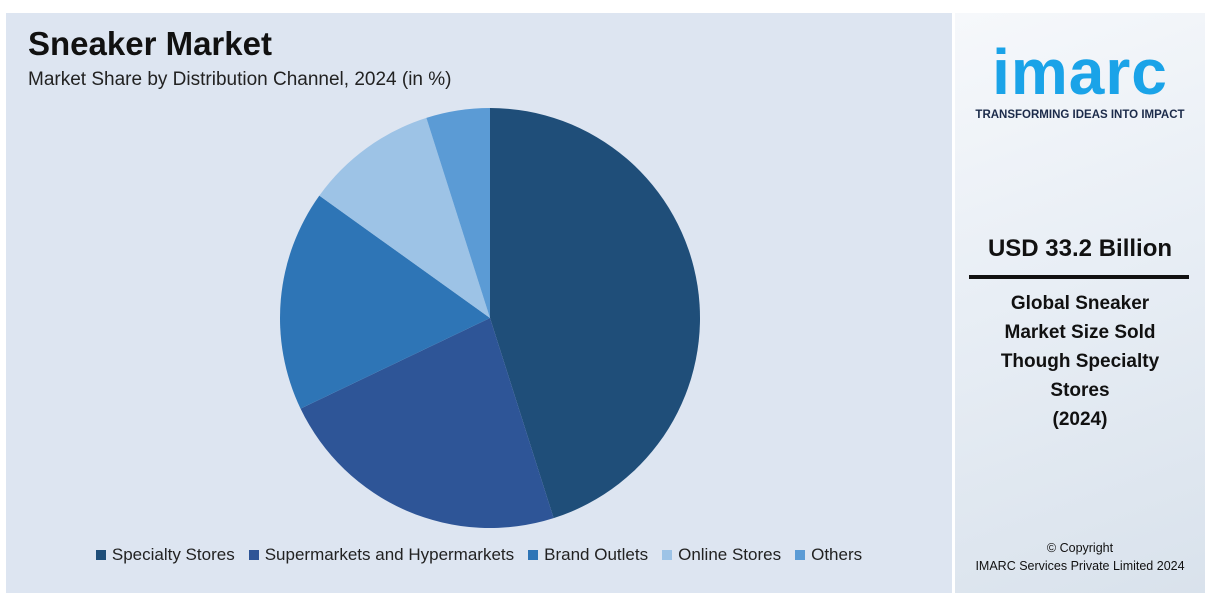 Image resolution: width=1216 pixels, height=613 pixels. I want to click on legend-label: Online Stores, so click(730, 554).